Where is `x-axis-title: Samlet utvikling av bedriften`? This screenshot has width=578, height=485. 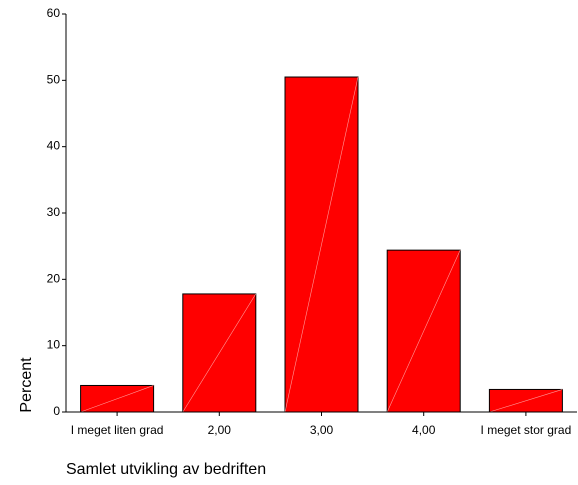 x-axis-title: Samlet utvikling av bedriften is located at coordinates (166, 469).